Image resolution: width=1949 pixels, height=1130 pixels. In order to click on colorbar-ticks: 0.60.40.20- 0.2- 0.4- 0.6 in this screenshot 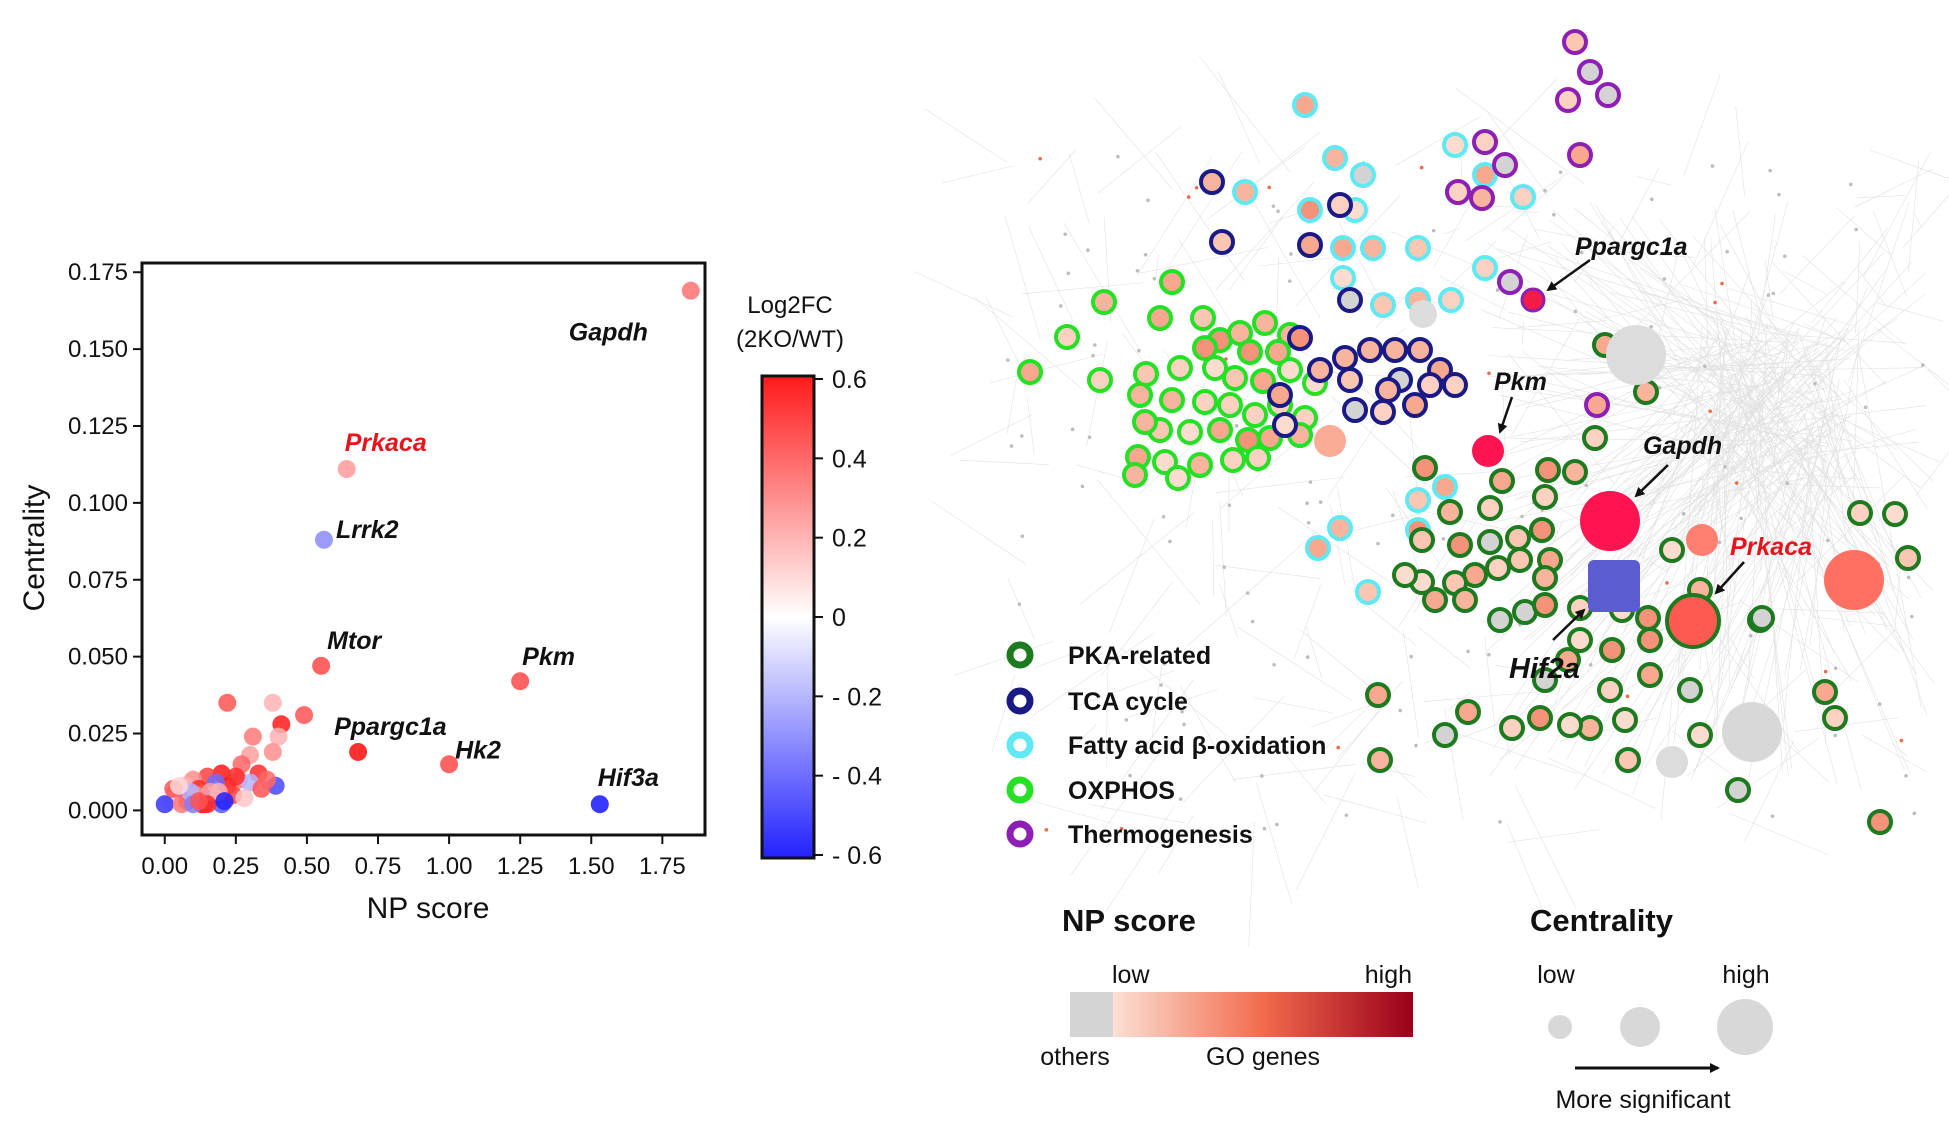, I will do `click(848, 618)`.